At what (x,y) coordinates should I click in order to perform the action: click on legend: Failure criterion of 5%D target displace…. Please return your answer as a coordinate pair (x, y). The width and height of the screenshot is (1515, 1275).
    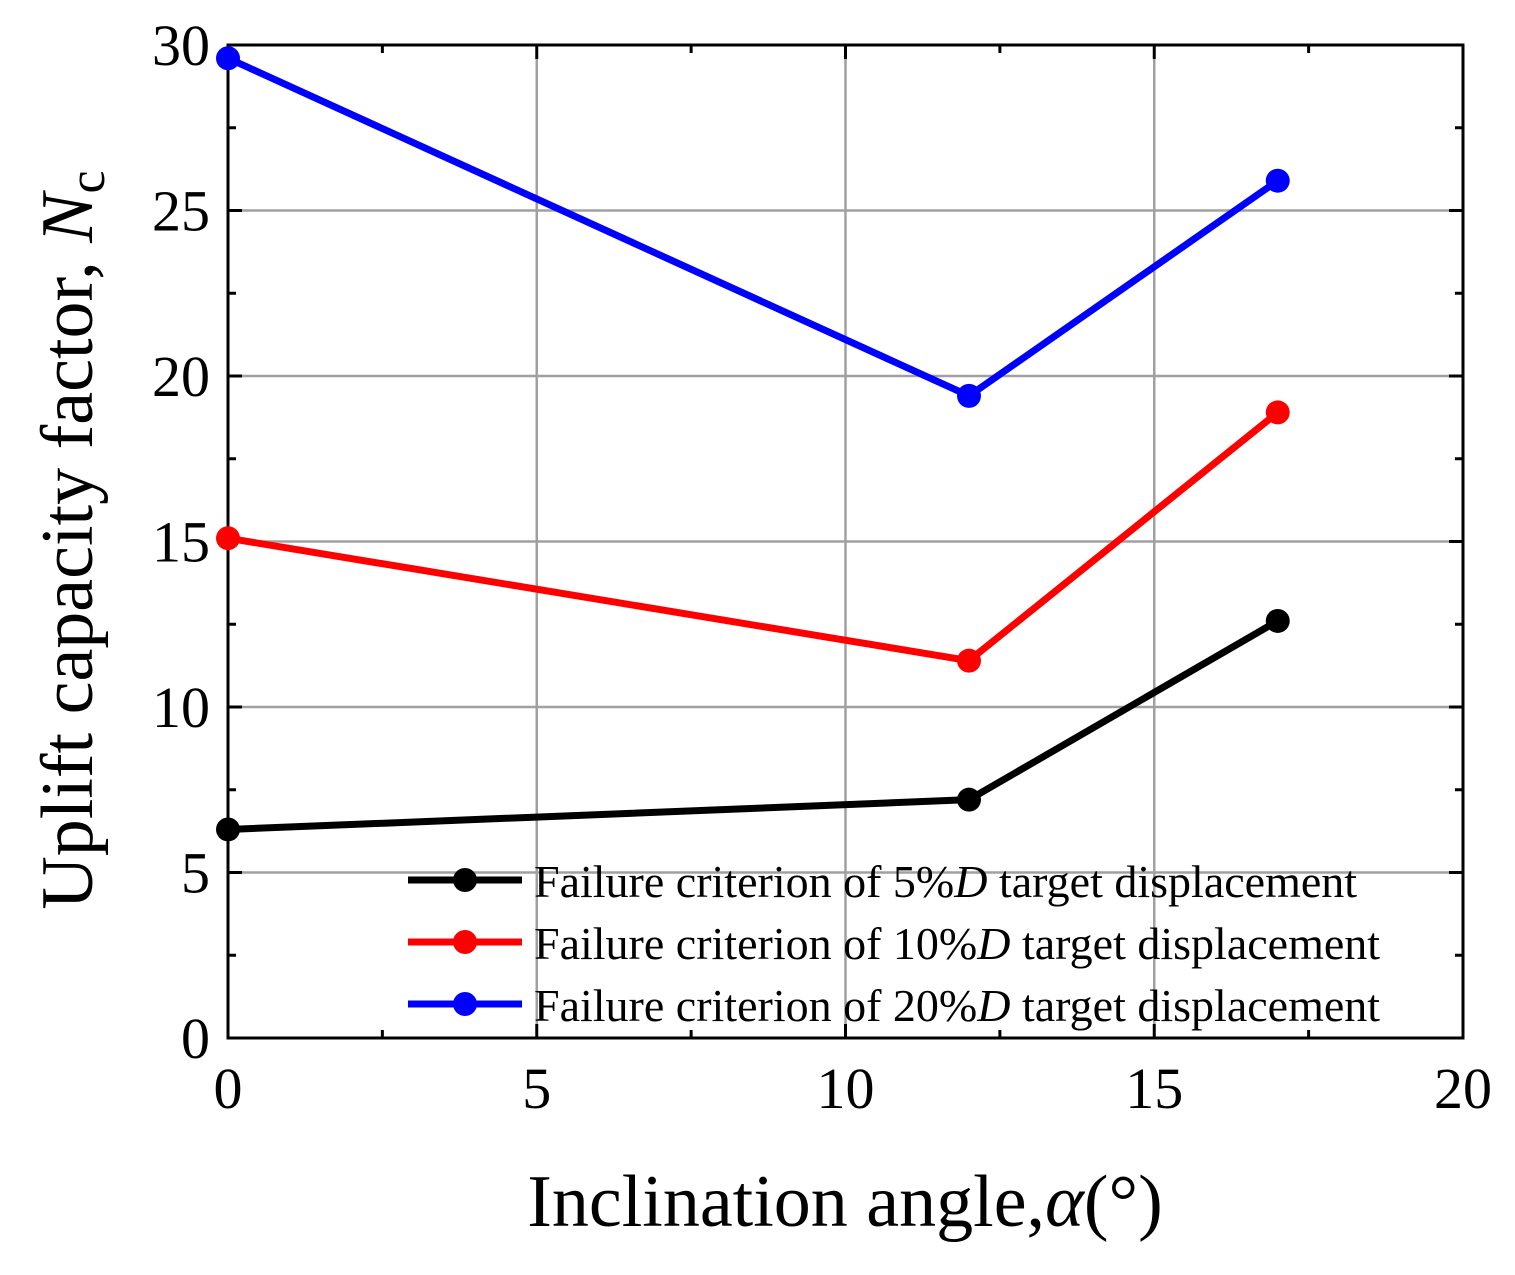
    Looking at the image, I should click on (894, 943).